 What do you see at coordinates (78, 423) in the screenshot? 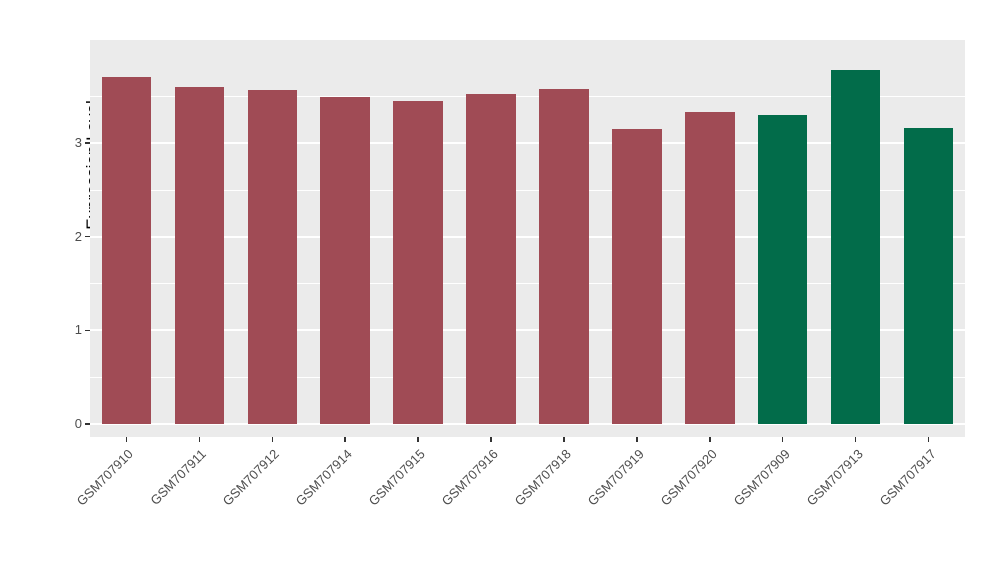
I see `y-tick-label: 0` at bounding box center [78, 423].